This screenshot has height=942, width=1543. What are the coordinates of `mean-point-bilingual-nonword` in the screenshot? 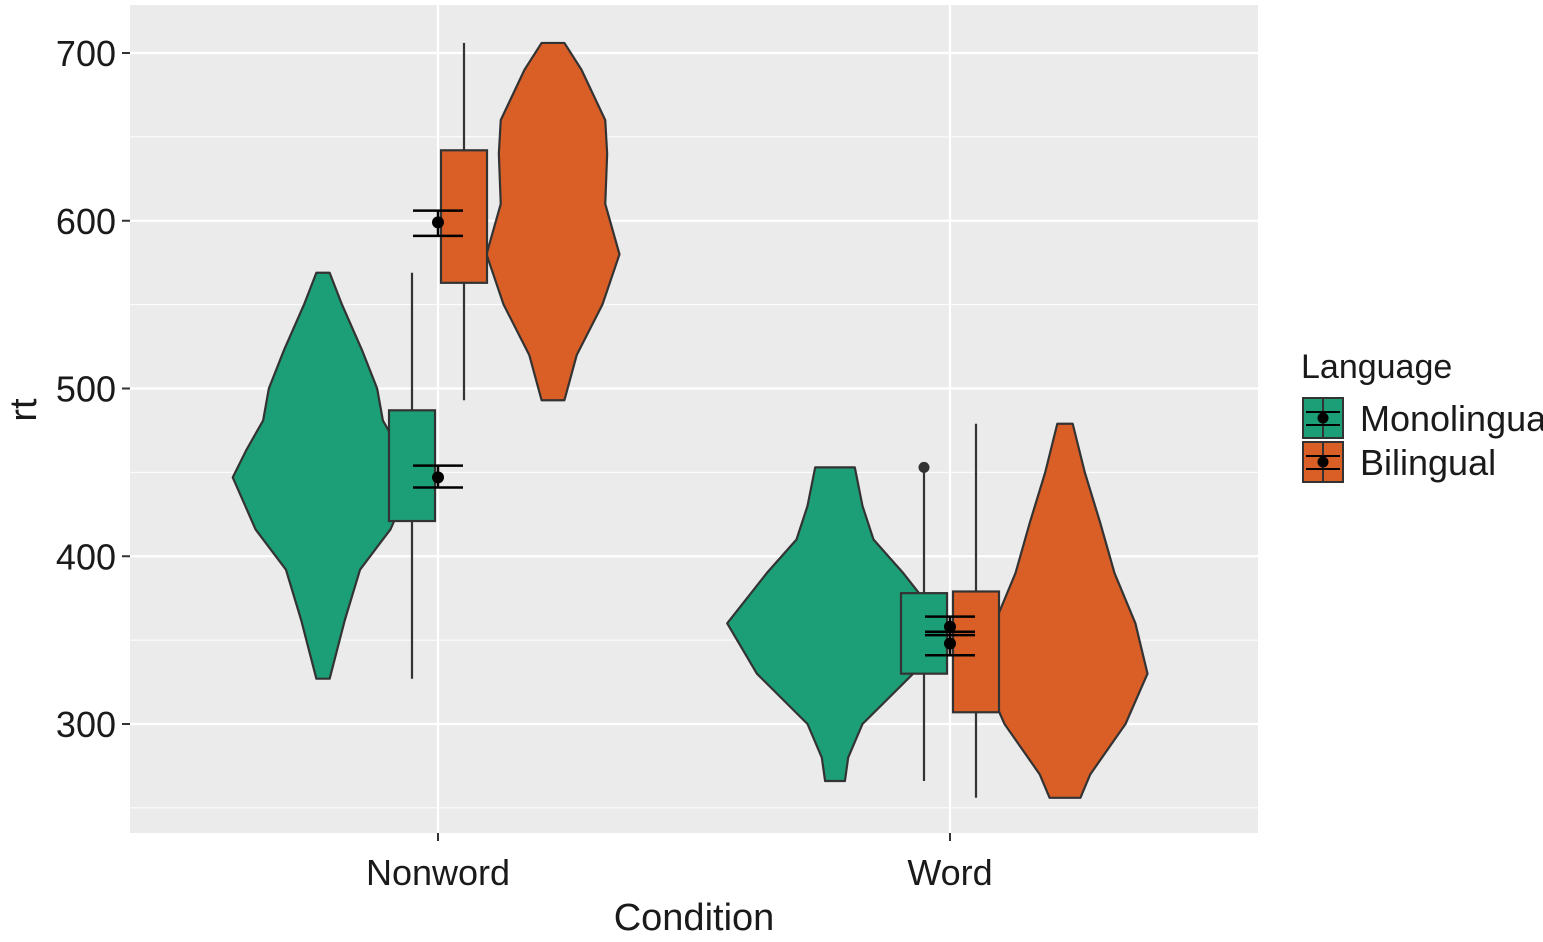 It's located at (438, 222).